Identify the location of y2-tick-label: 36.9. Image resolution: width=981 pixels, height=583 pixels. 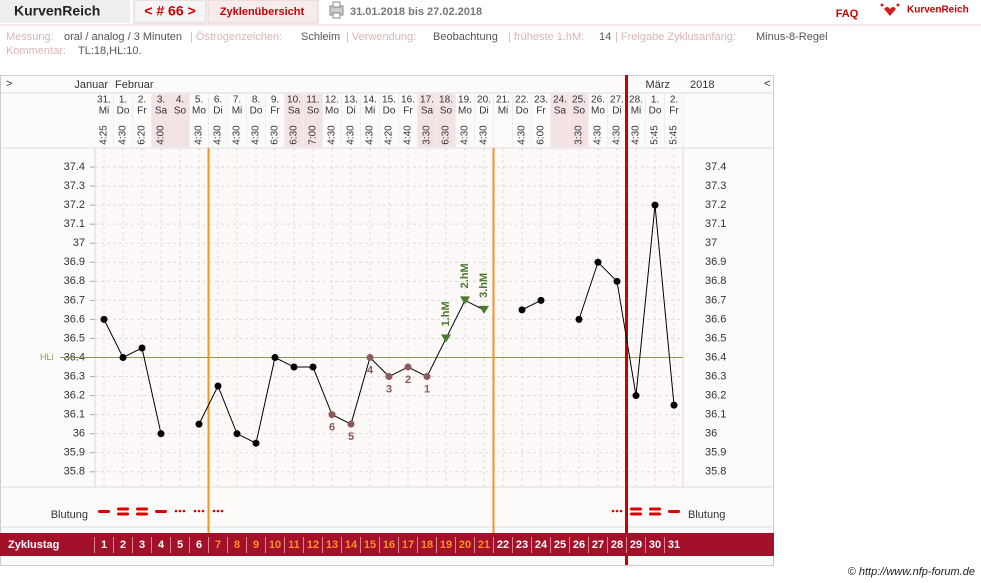
(715, 262).